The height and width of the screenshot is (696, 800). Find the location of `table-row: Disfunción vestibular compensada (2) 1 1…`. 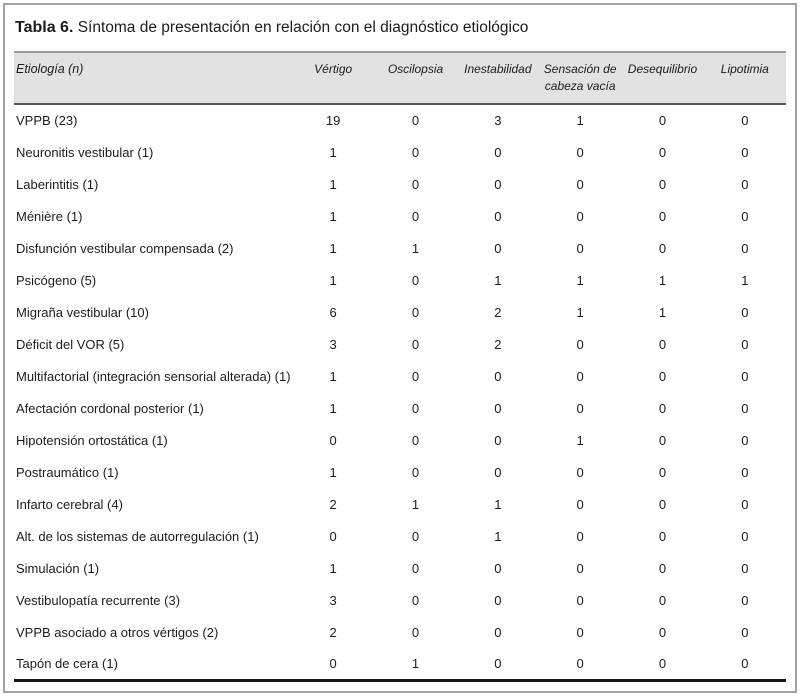

table-row: Disfunción vestibular compensada (2) 1 1… is located at coordinates (400, 248).